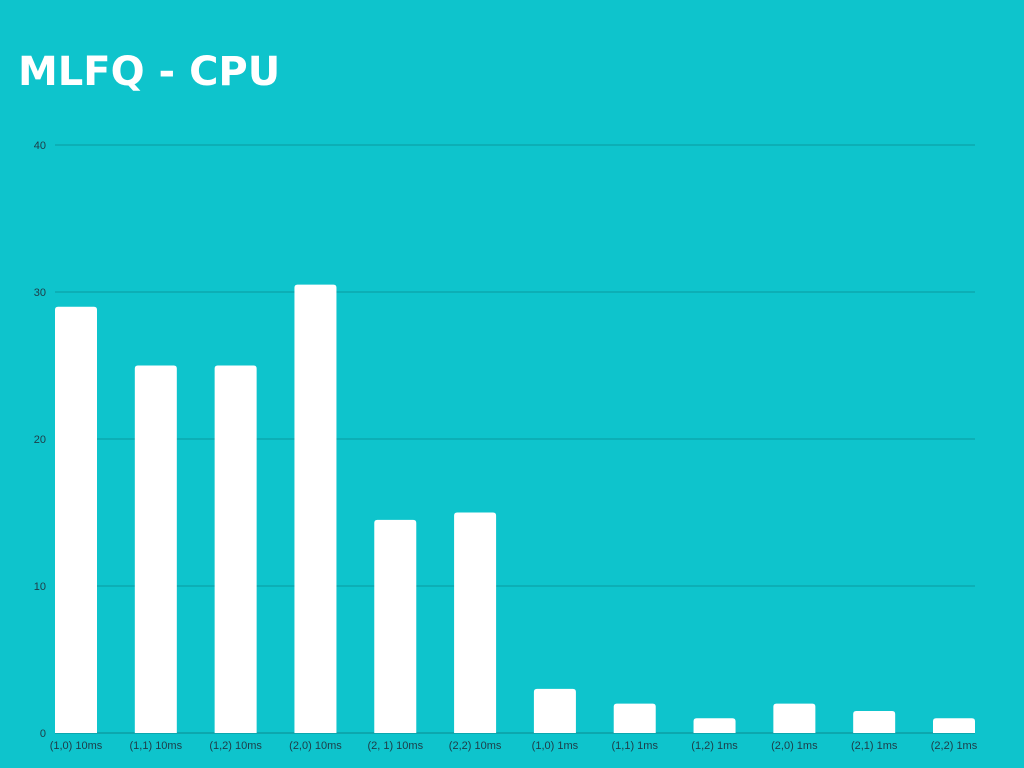 This screenshot has width=1024, height=768. What do you see at coordinates (40, 587) in the screenshot?
I see `y-tick-label: 10` at bounding box center [40, 587].